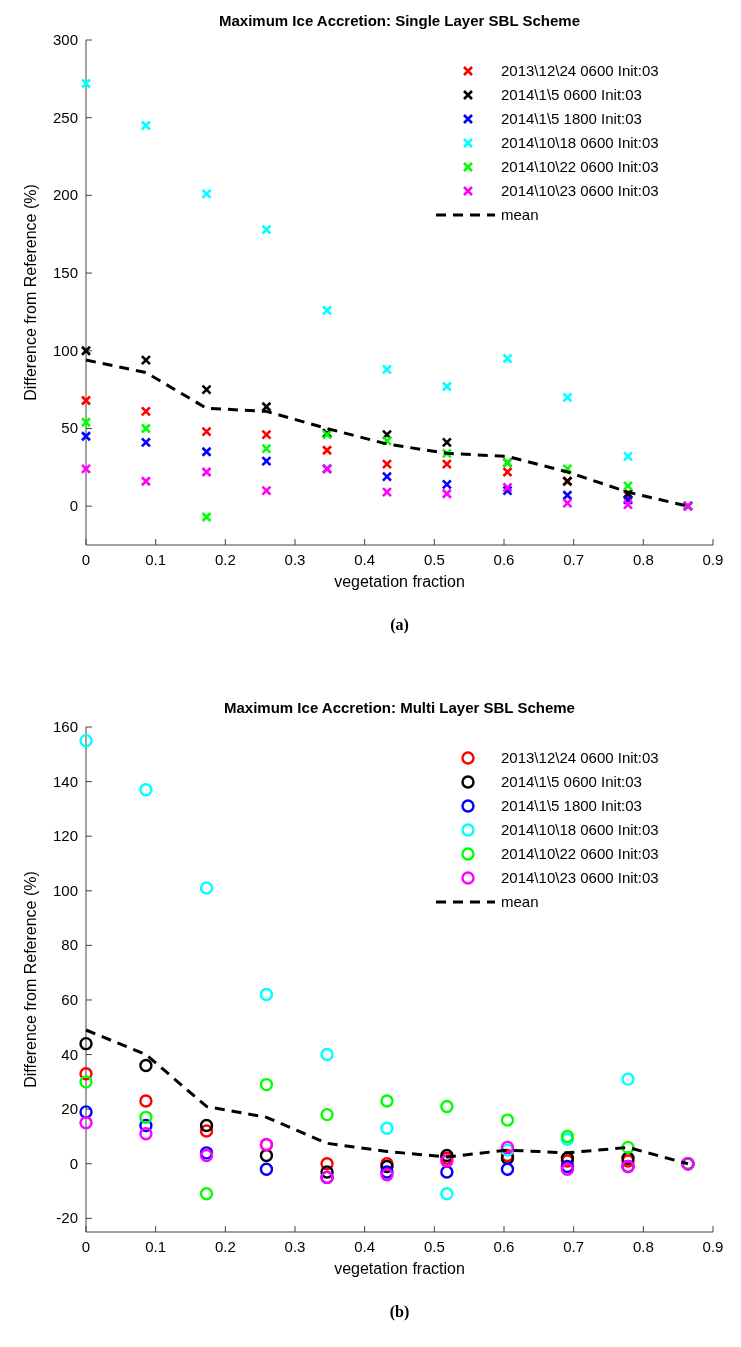 This screenshot has height=1347, width=741. What do you see at coordinates (69, 945) in the screenshot?
I see `y-tick-label: 80` at bounding box center [69, 945].